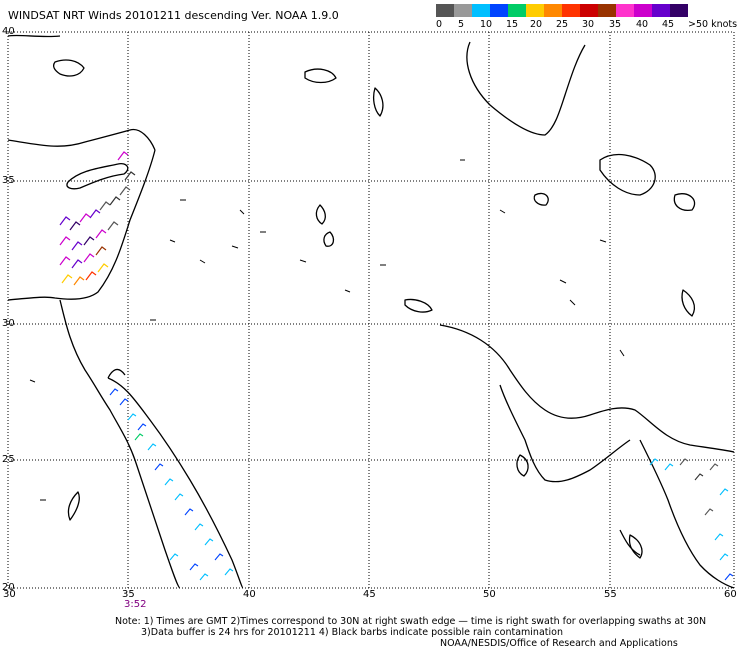  What do you see at coordinates (713, 24) in the screenshot?
I see `scale-label: >50 knots` at bounding box center [713, 24].